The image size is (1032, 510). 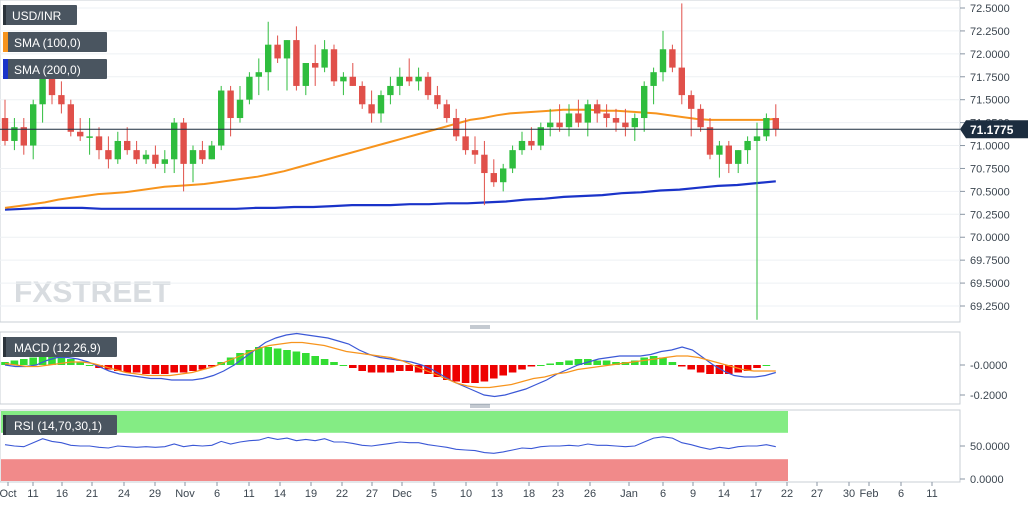 What do you see at coordinates (990, 9) in the screenshot?
I see `price-tick-label: 72.5000` at bounding box center [990, 9].